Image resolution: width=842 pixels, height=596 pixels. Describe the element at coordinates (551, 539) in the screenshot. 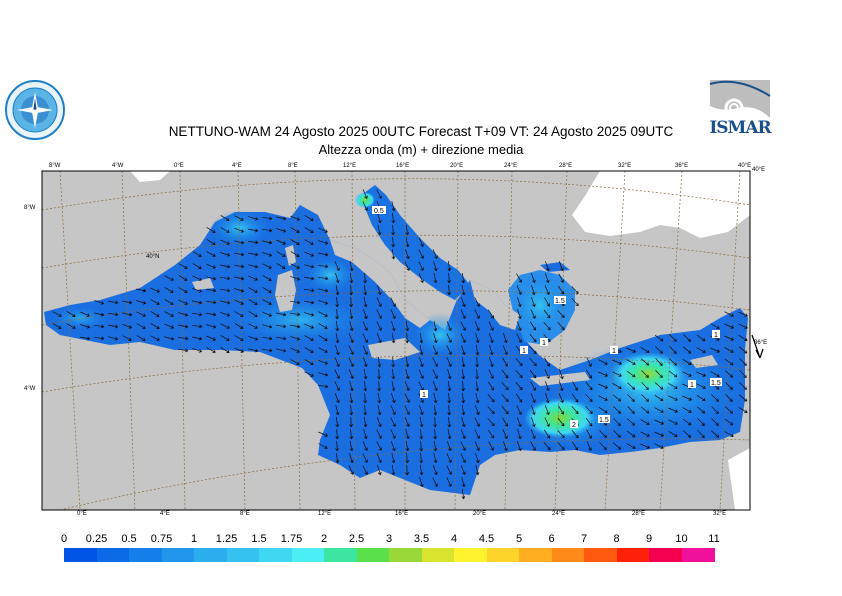

I see `colorbar-label: 6` at that location.